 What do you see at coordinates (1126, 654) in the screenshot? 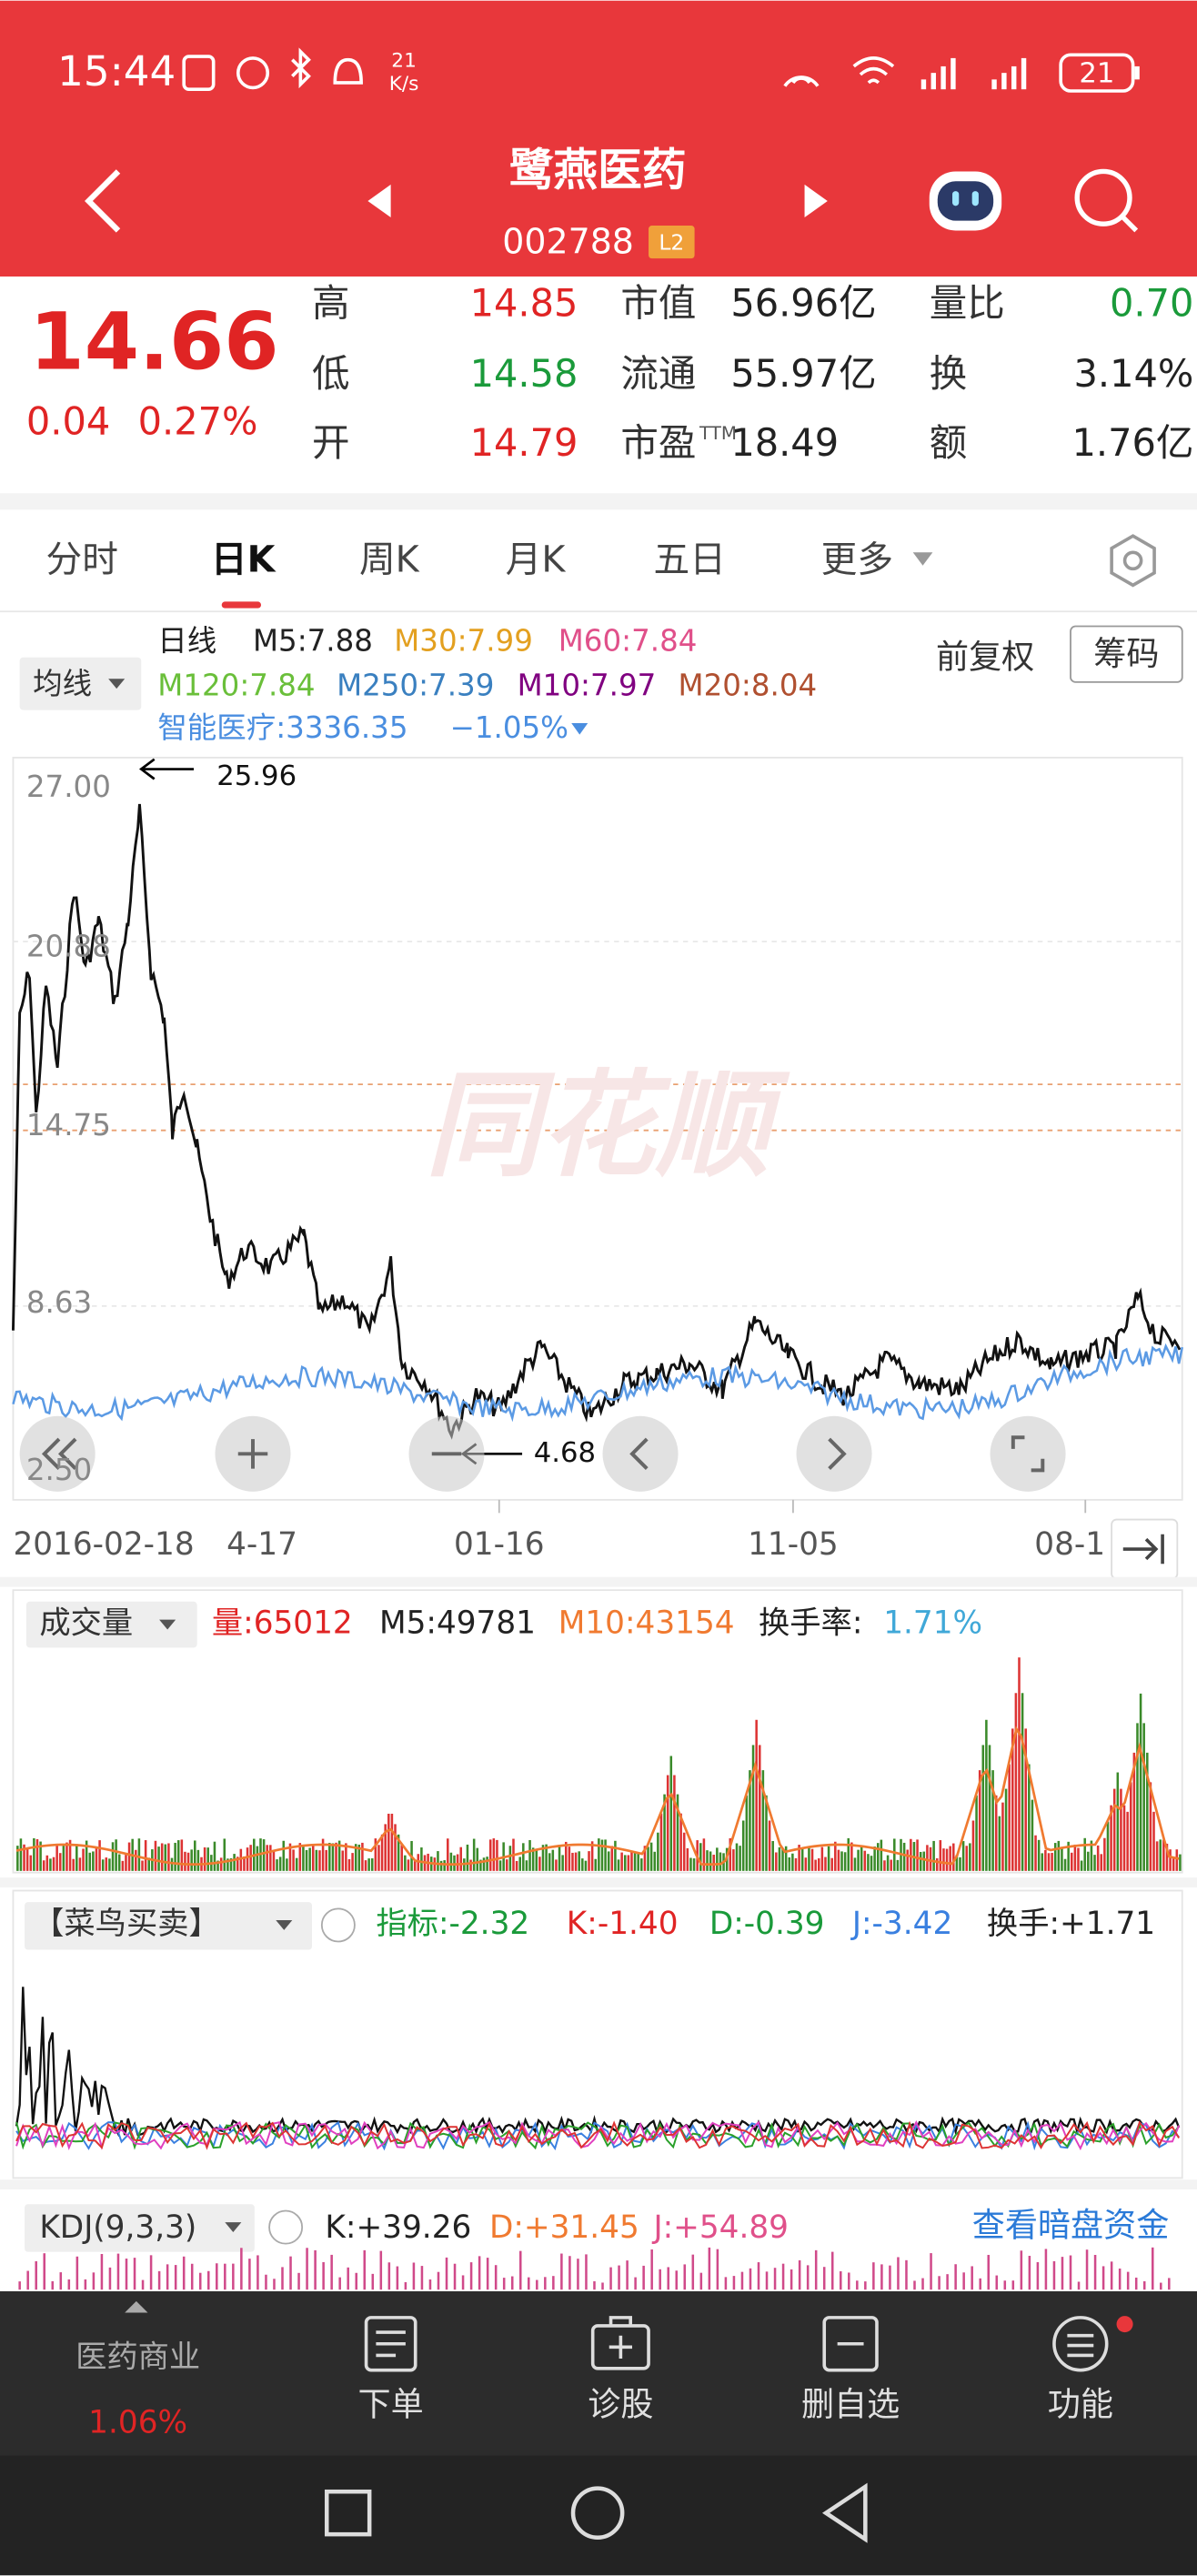
I see `chips-button` at bounding box center [1126, 654].